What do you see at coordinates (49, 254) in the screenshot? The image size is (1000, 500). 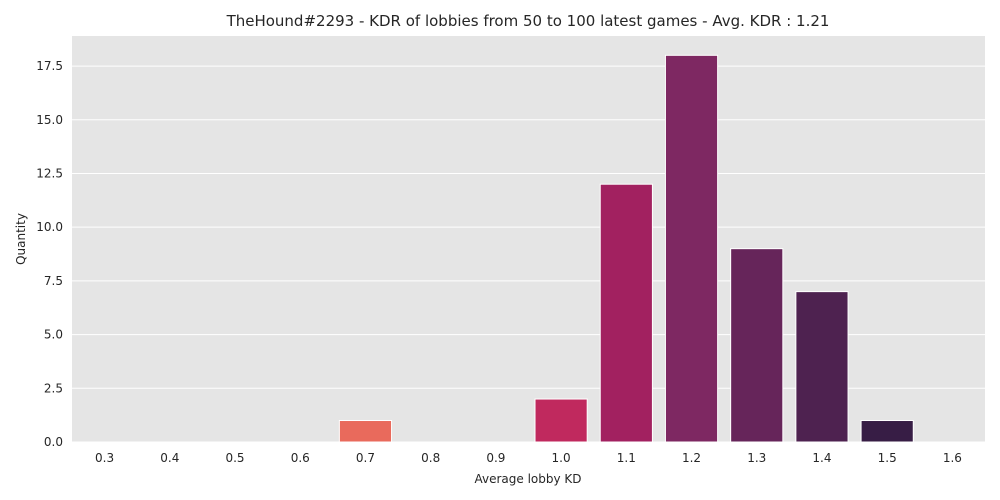 I see `y-axis-ticks: 0.0 2.5 5.0 7.5 10.0 12.5 15.0 17.5` at bounding box center [49, 254].